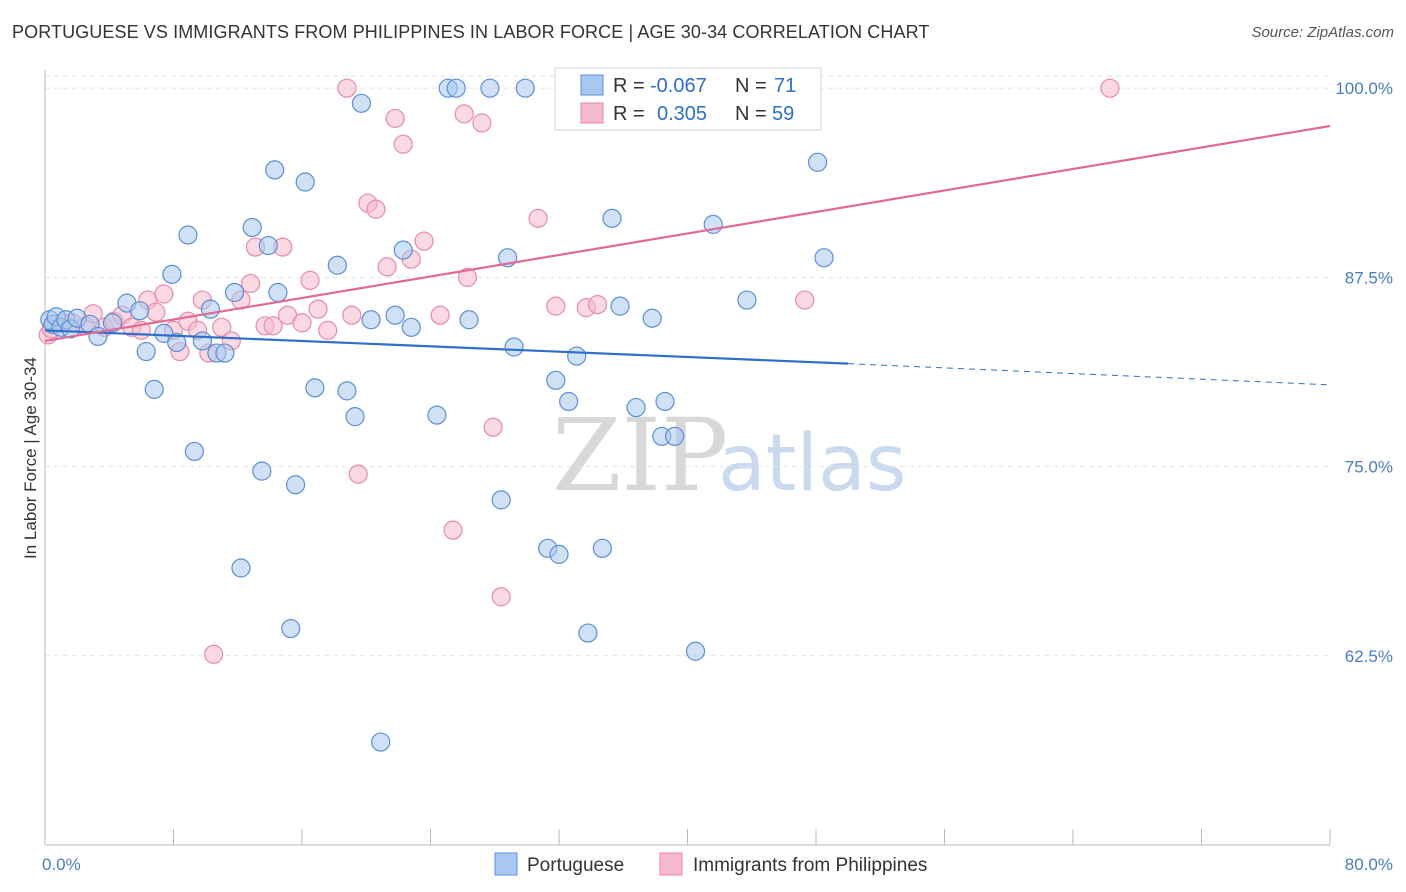  Describe the element at coordinates (1364, 88) in the screenshot. I see `y-tick-label-3: 100.0%` at that location.